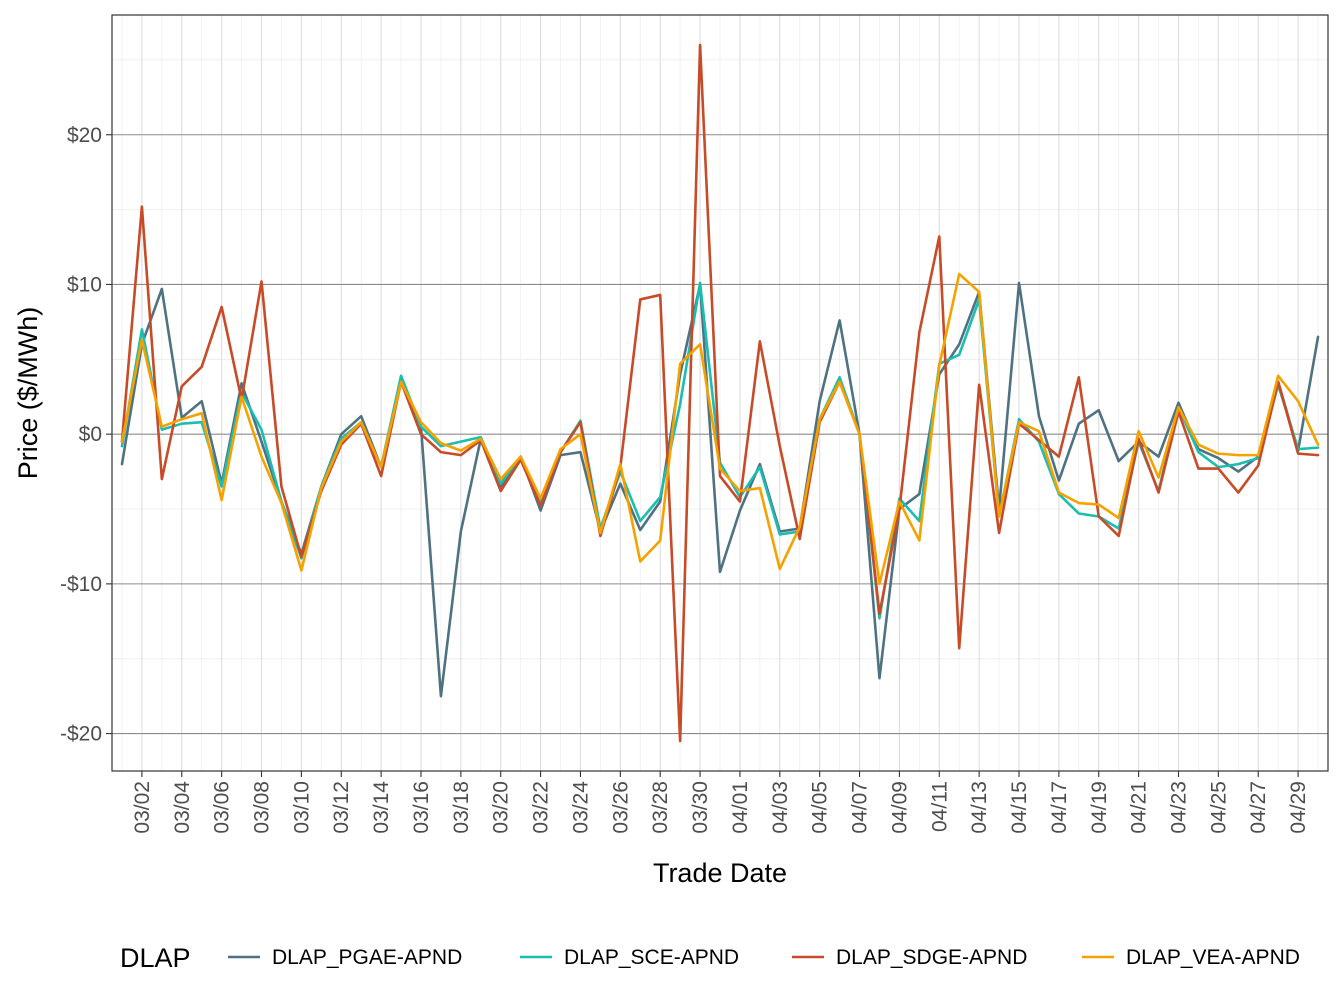  Describe the element at coordinates (660, 807) in the screenshot. I see `x-tick-label: 03/28` at that location.